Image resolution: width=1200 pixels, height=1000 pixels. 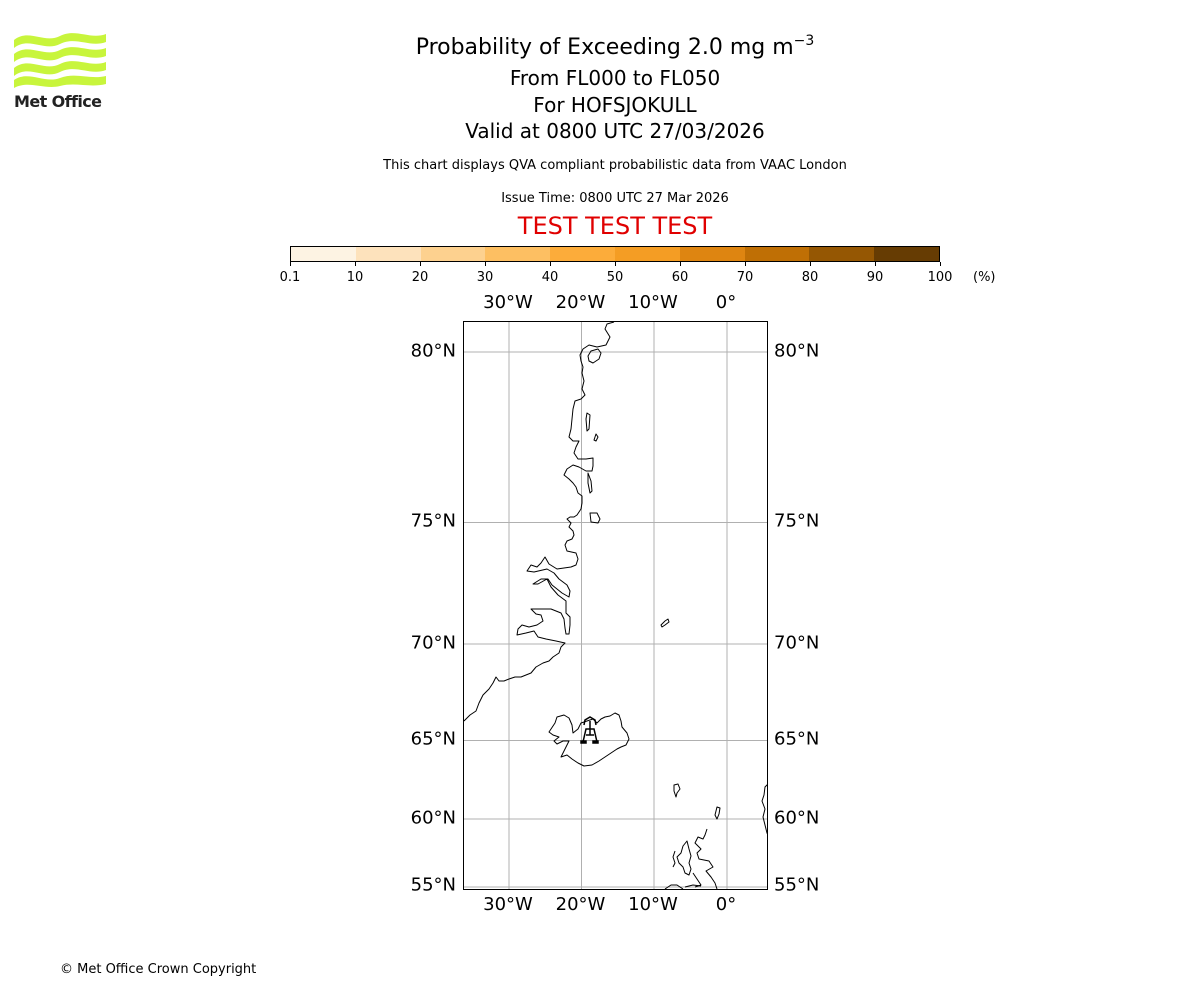 I want to click on colorbar-tick-label: 30, so click(x=485, y=277).